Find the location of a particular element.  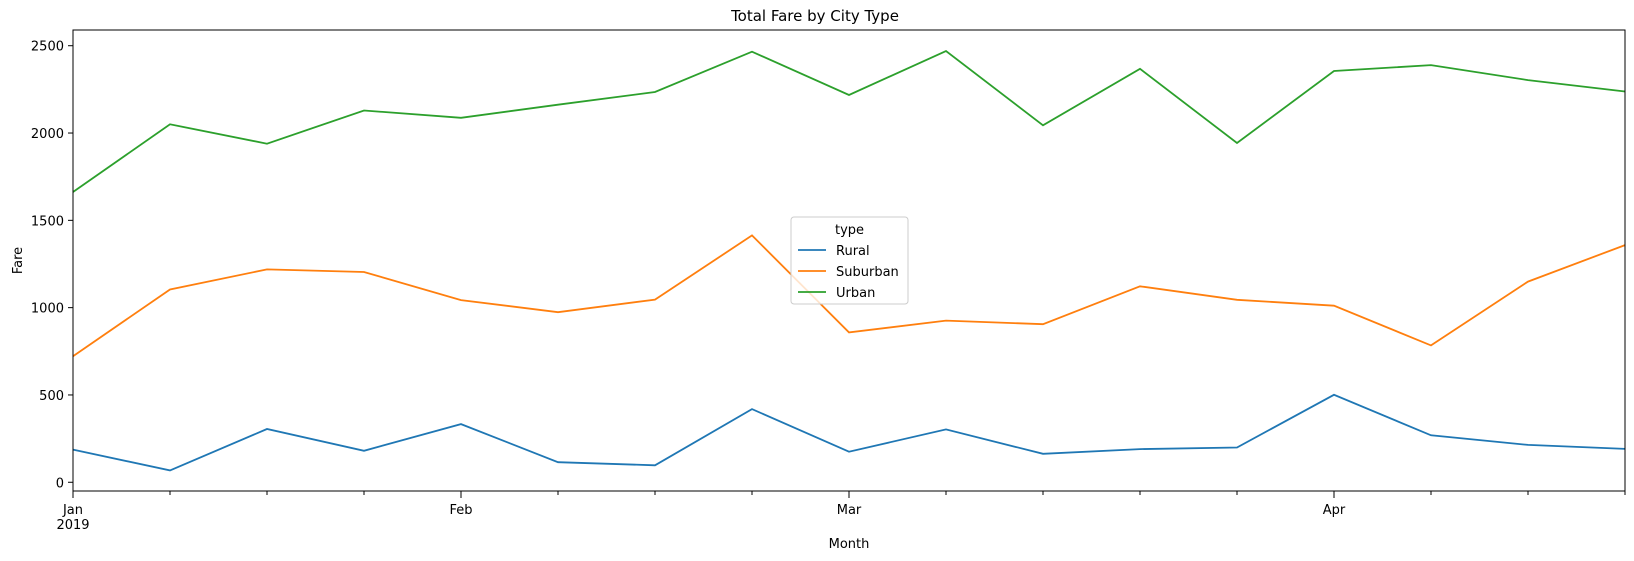

y-tick-label: 0 is located at coordinates (60, 483).